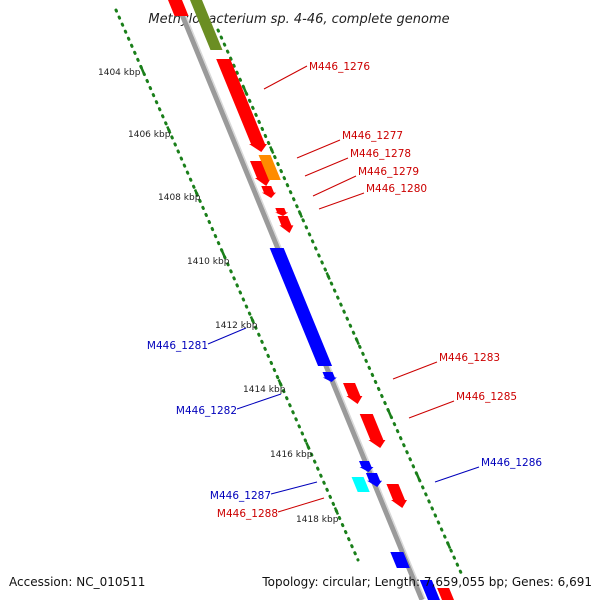  Describe the element at coordinates (179, 198) in the screenshot. I see `ruler-tick-label: 1408 kbp` at that location.